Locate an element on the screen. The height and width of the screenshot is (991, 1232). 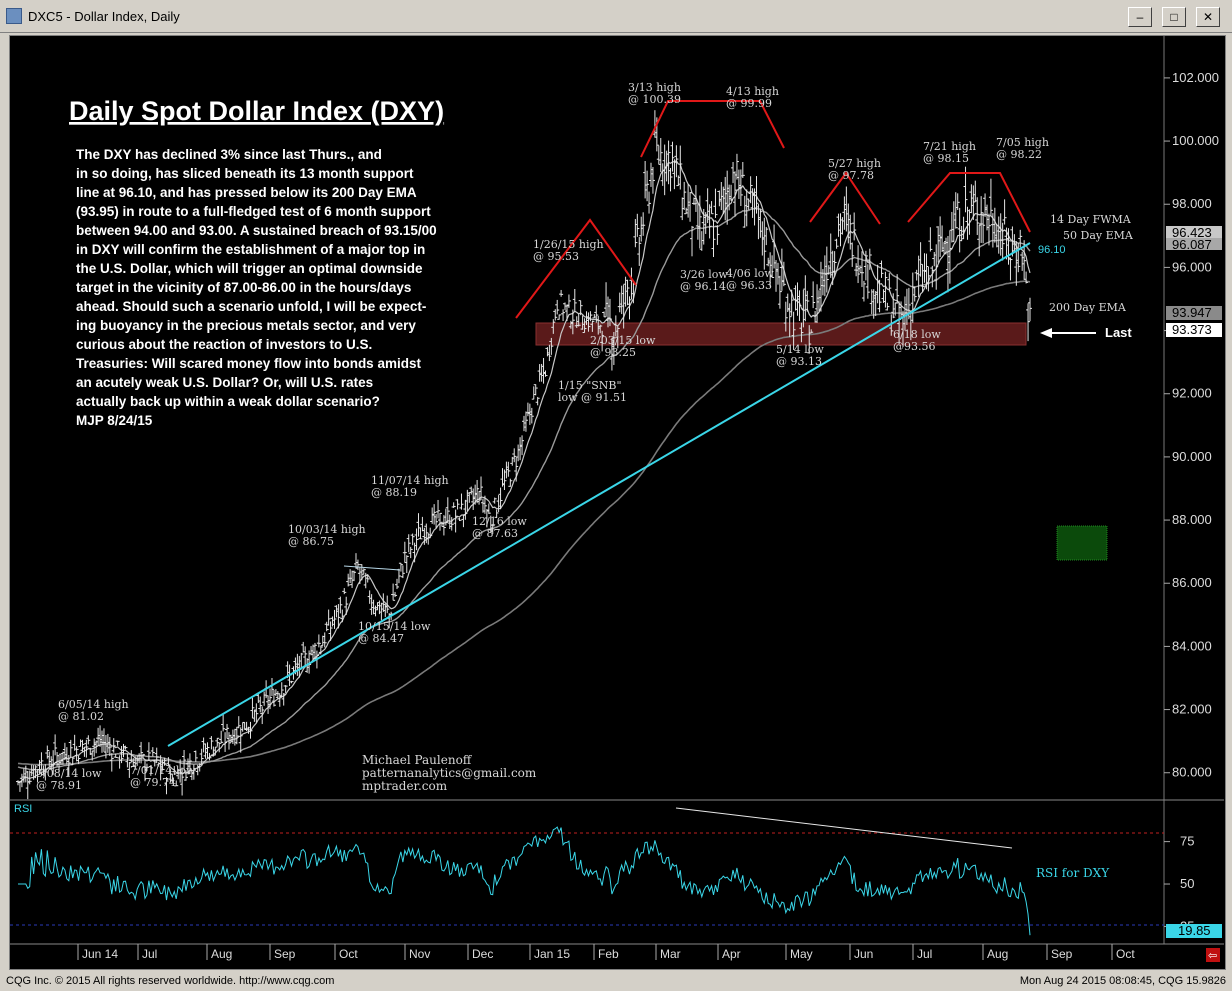
timestamp-text: Mon Aug 24 2015 08:08:45, CQG 15.9826 is located at coordinates (1122, 981).